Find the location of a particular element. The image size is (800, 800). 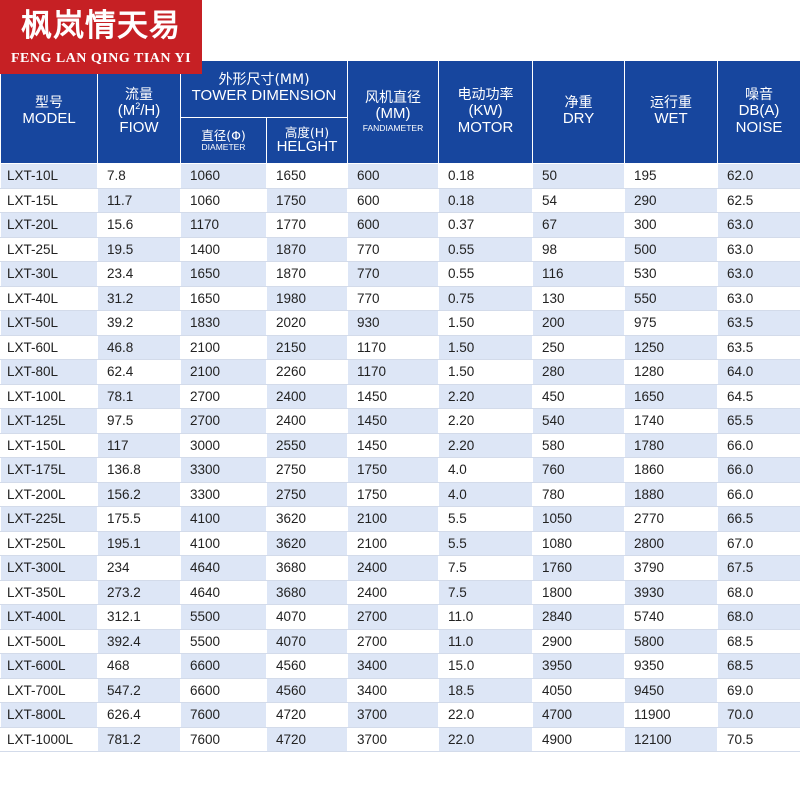

cell-height: 3680 is located at coordinates (307, 568).